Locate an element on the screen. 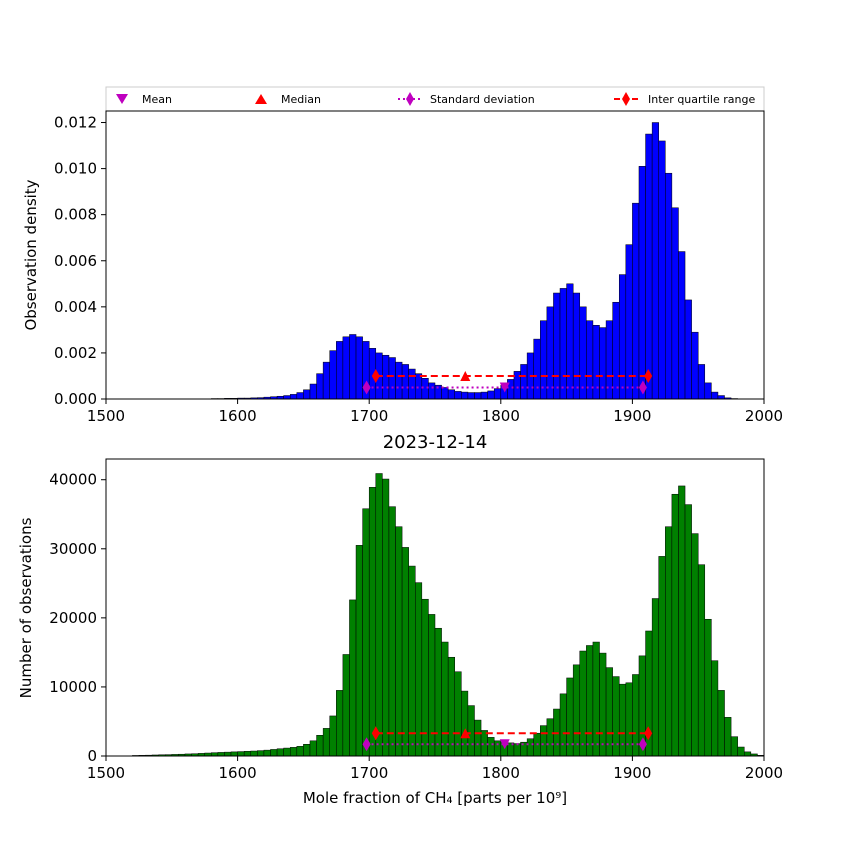 This screenshot has width=850, height=850. density-y-axis-label: Observation density is located at coordinates (31, 254).